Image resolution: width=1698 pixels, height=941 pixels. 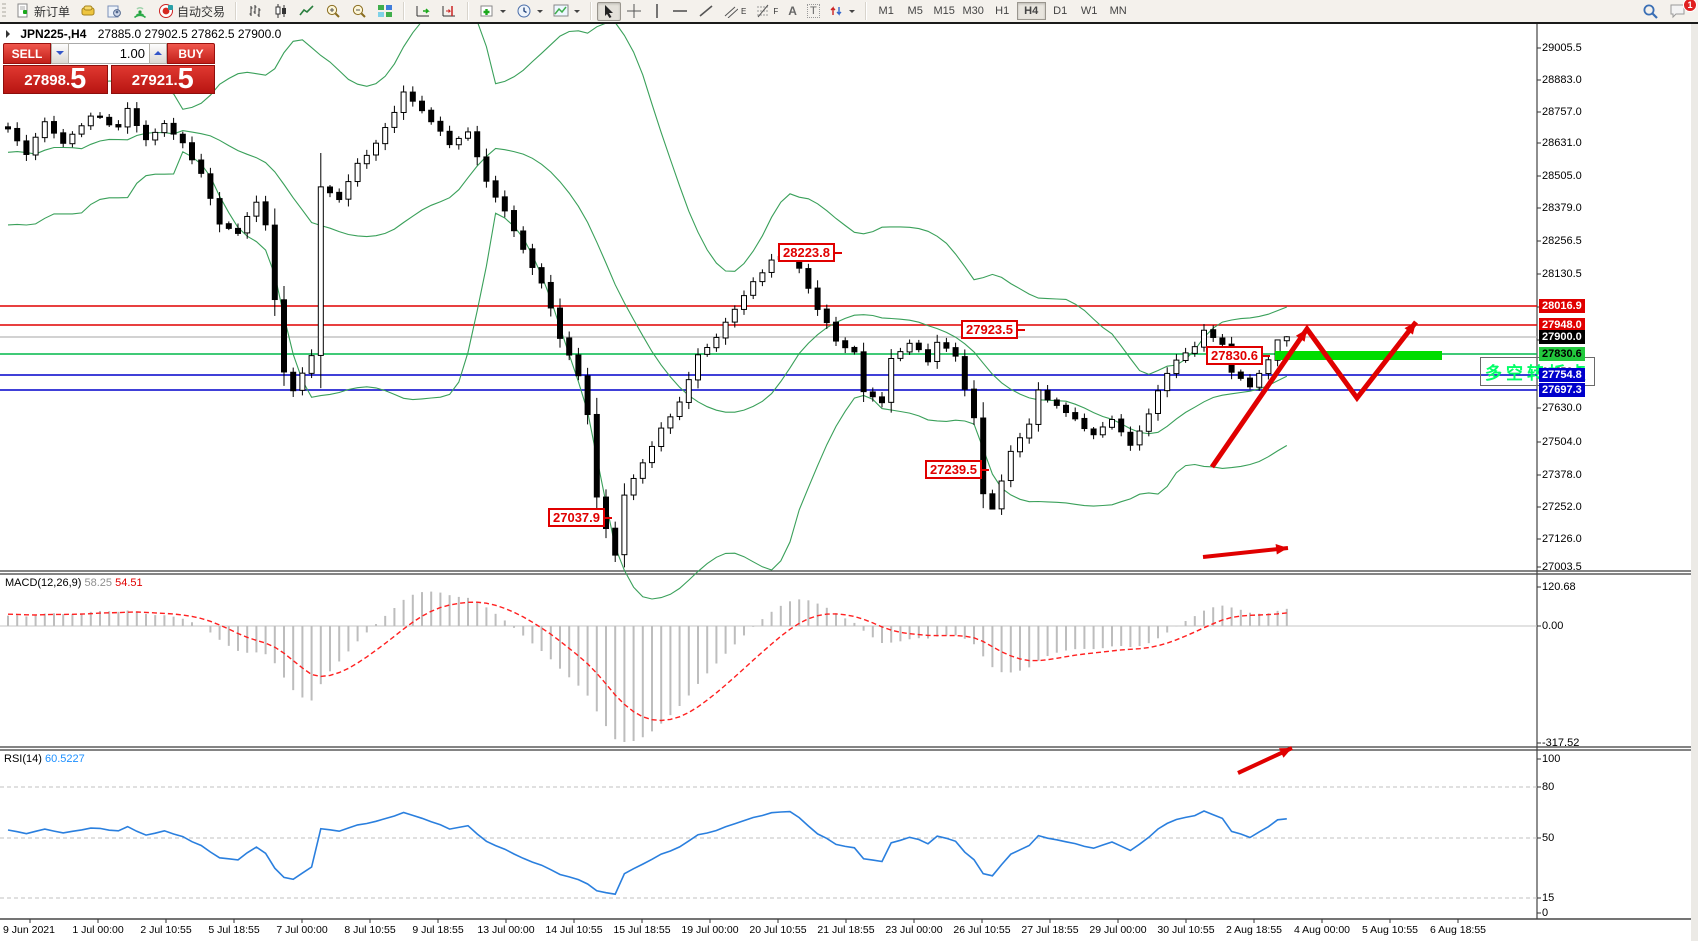 What do you see at coordinates (529, 11) in the screenshot?
I see `periods-button` at bounding box center [529, 11].